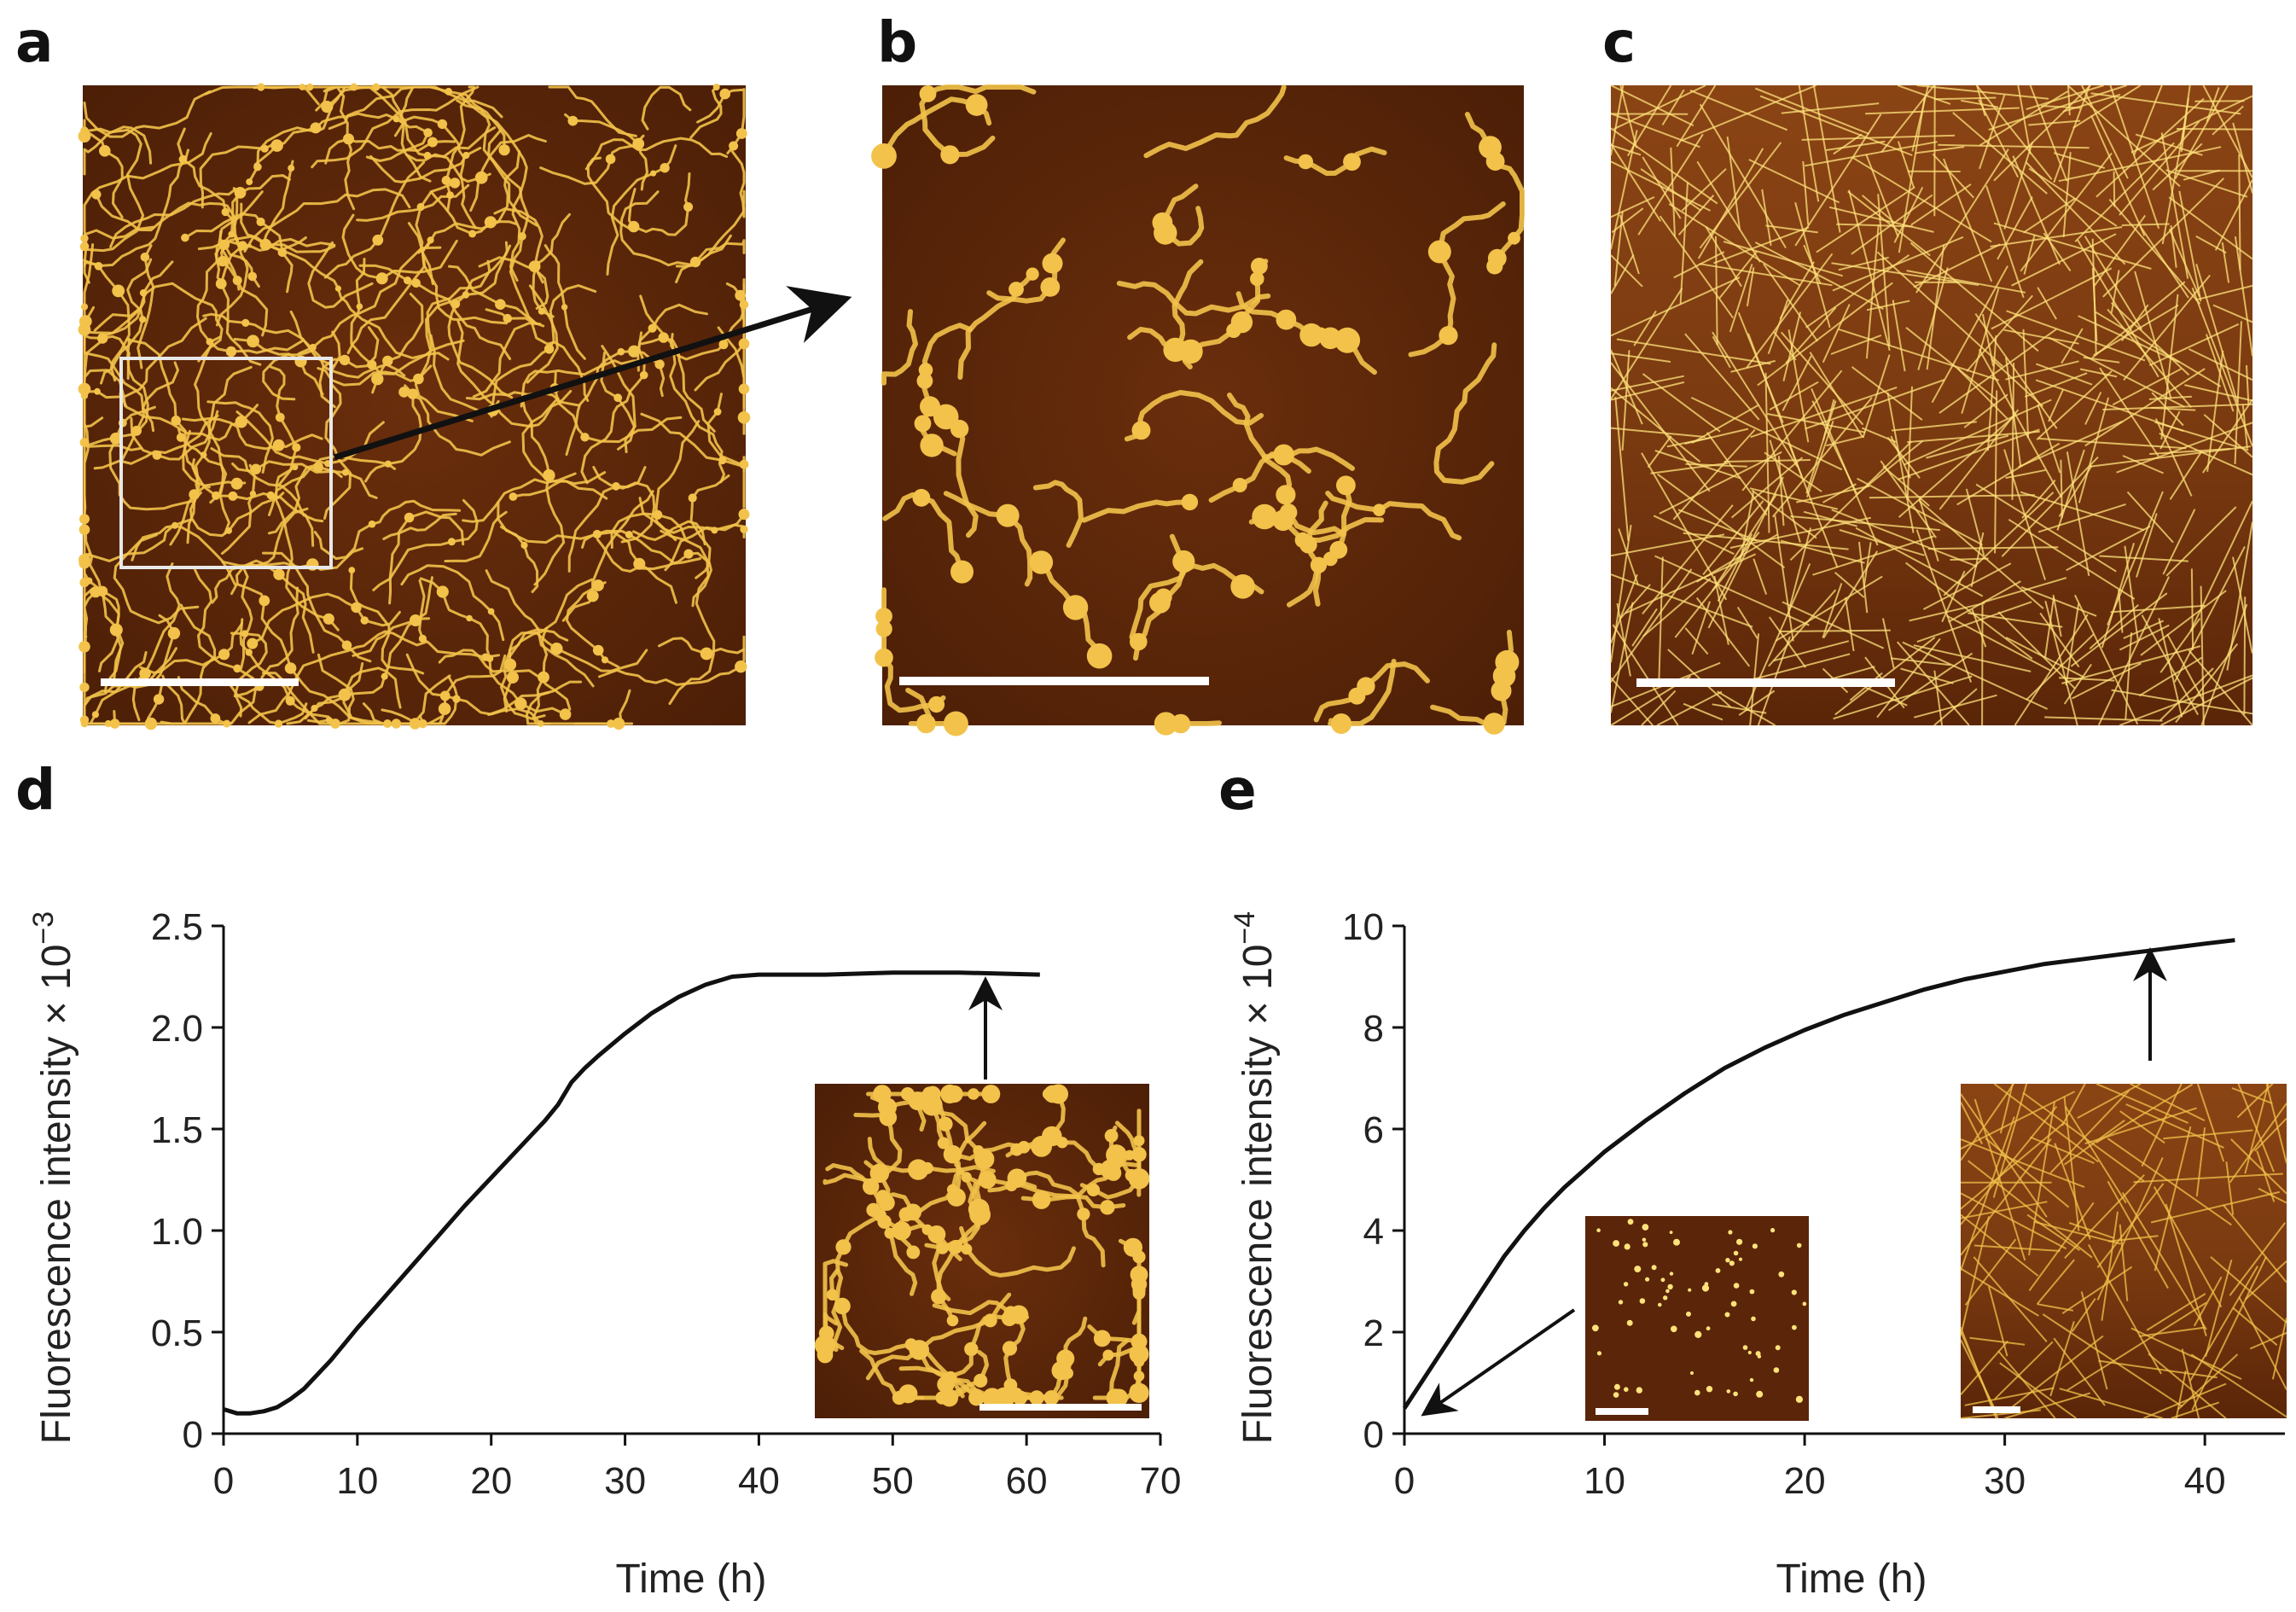 The width and height of the screenshot is (2296, 1612). What do you see at coordinates (1198, 410) in the screenshot?
I see `afm-image-b` at bounding box center [1198, 410].